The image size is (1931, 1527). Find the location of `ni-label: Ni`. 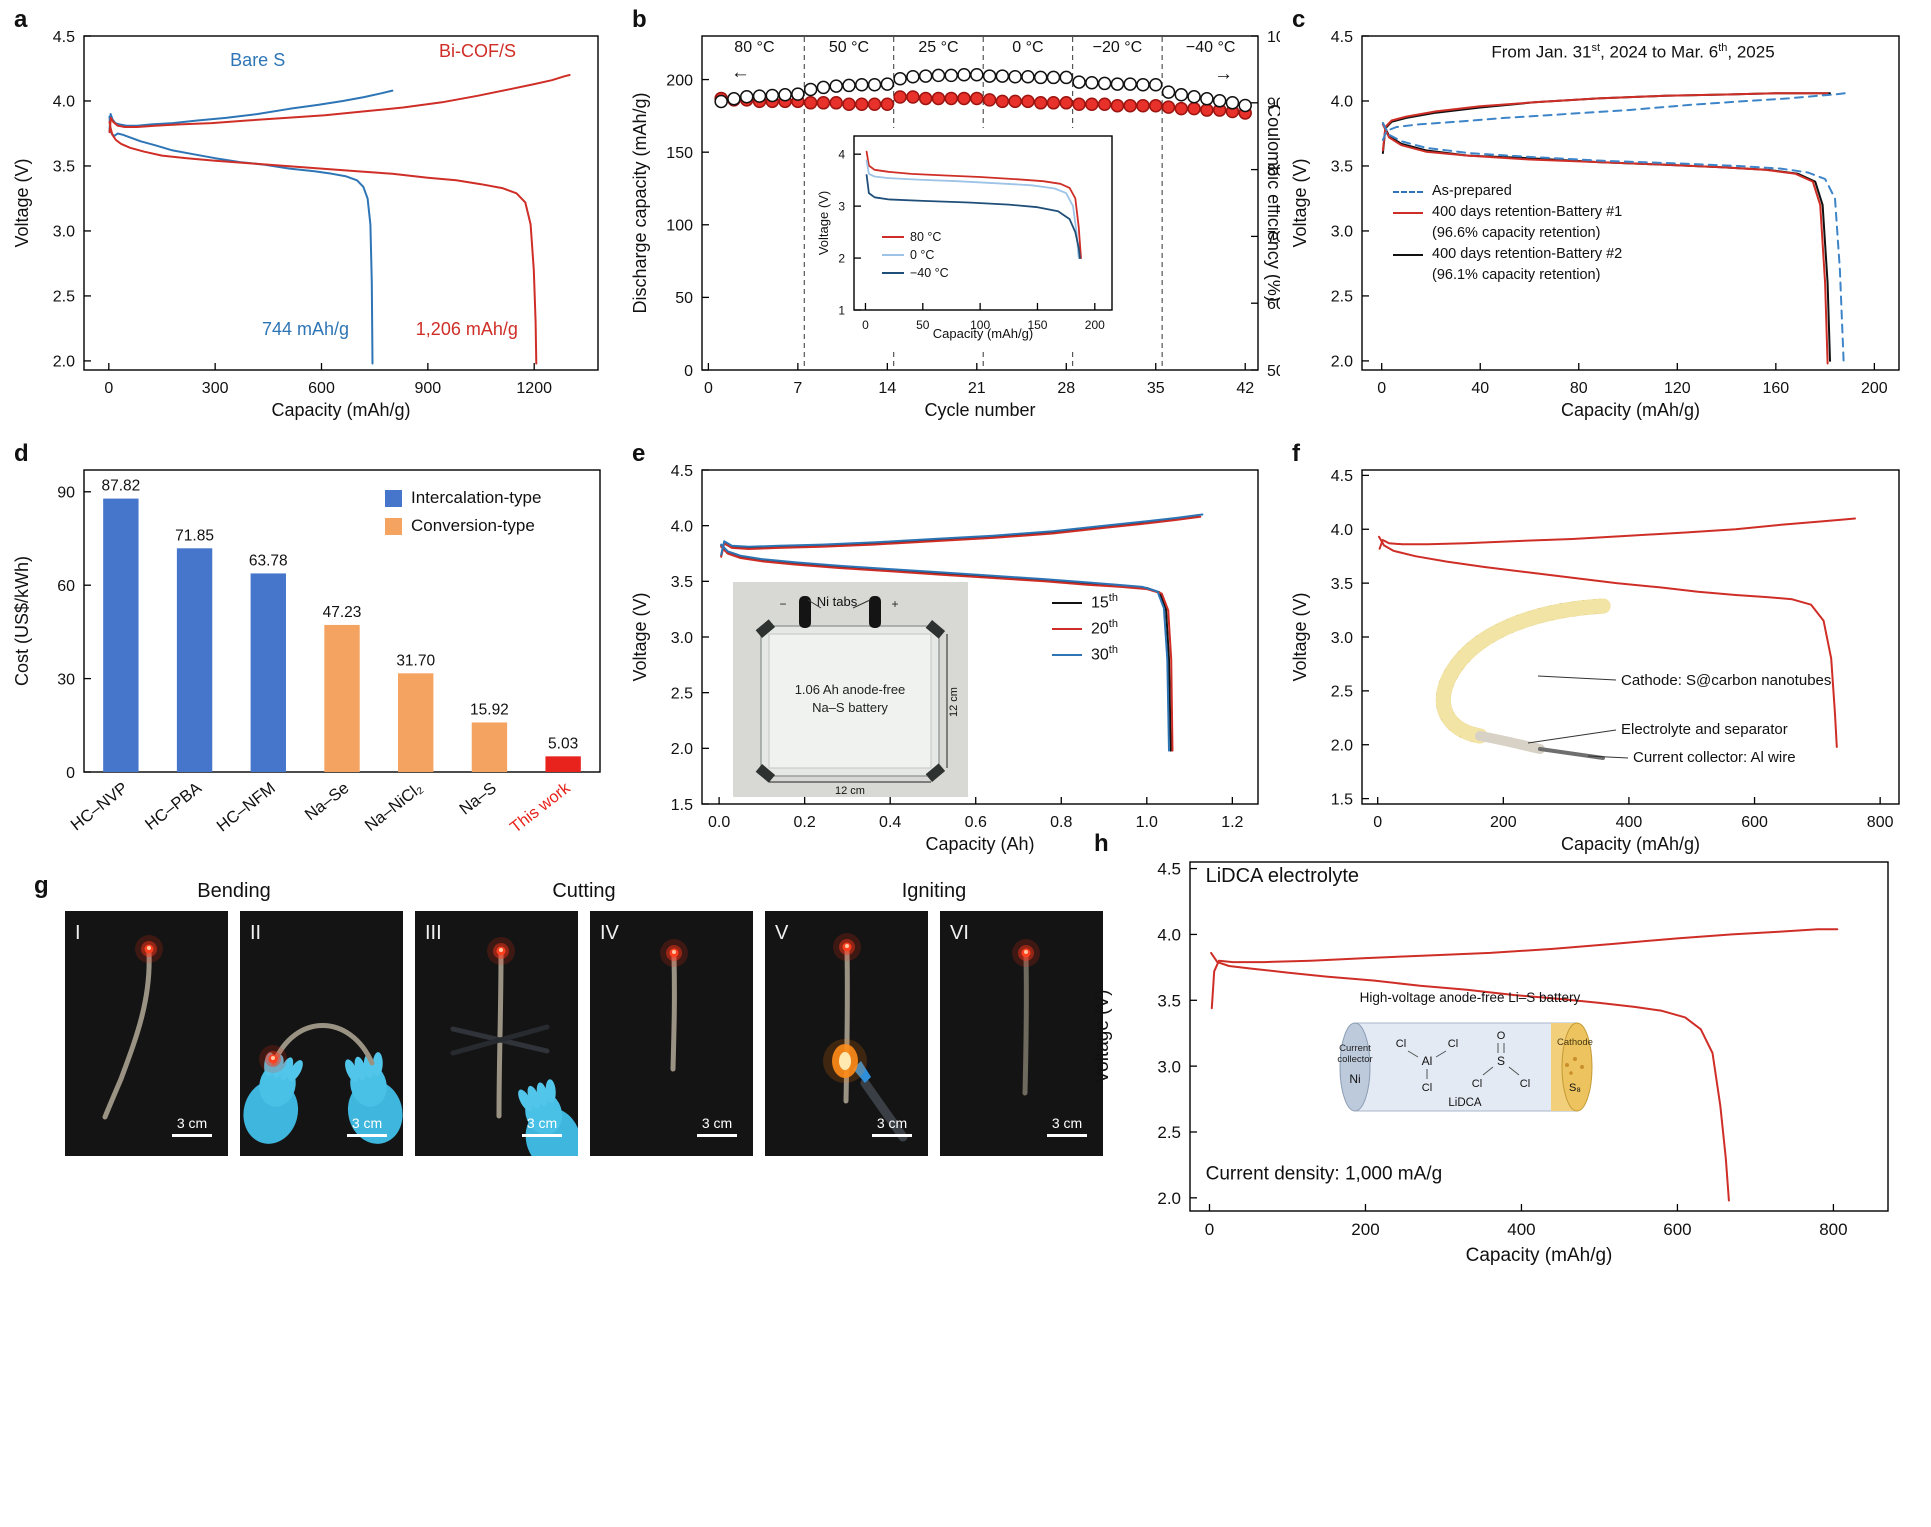

ni-label: Ni is located at coordinates (1354, 1079).